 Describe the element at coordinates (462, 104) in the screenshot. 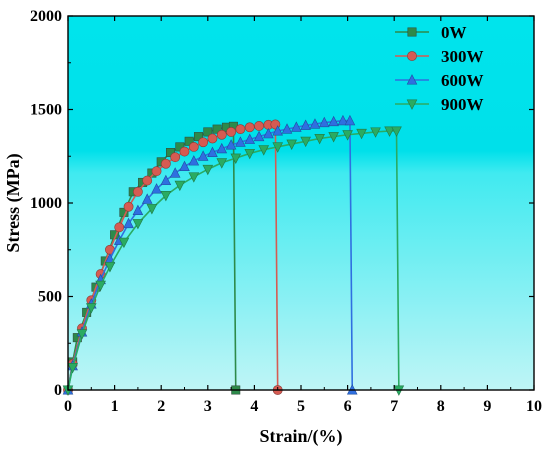

I see `legend-label: 900W` at that location.